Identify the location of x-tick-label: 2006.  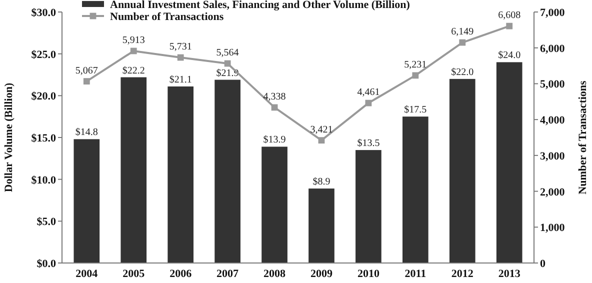
(181, 274).